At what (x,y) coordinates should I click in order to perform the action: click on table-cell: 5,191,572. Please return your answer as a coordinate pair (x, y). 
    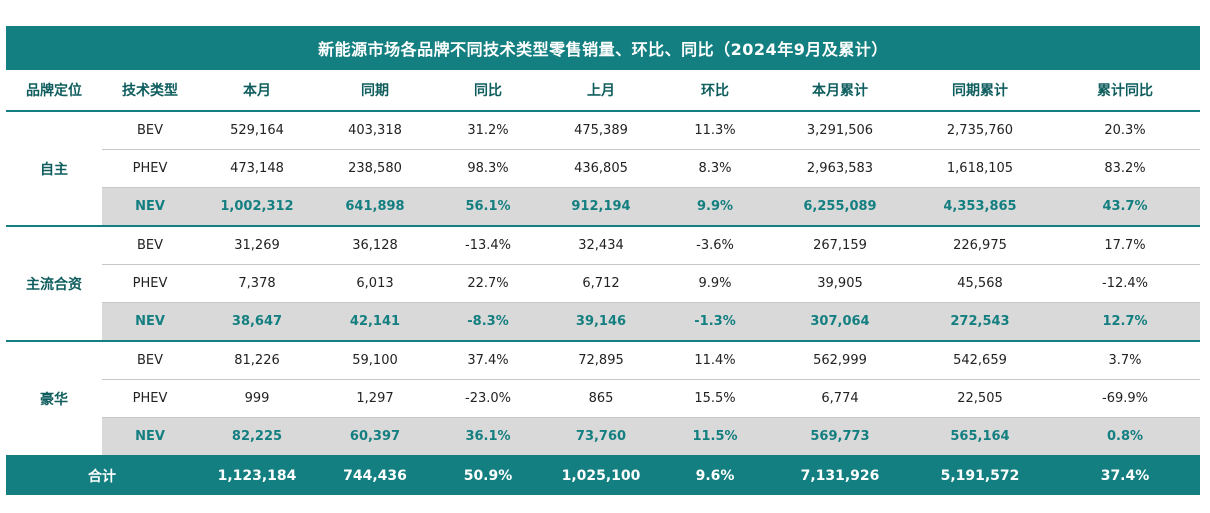
    Looking at the image, I should click on (980, 475).